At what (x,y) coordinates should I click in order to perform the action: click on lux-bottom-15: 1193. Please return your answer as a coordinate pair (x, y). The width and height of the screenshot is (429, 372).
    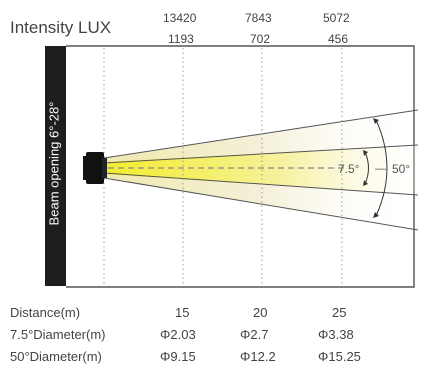
    Looking at the image, I should click on (181, 39).